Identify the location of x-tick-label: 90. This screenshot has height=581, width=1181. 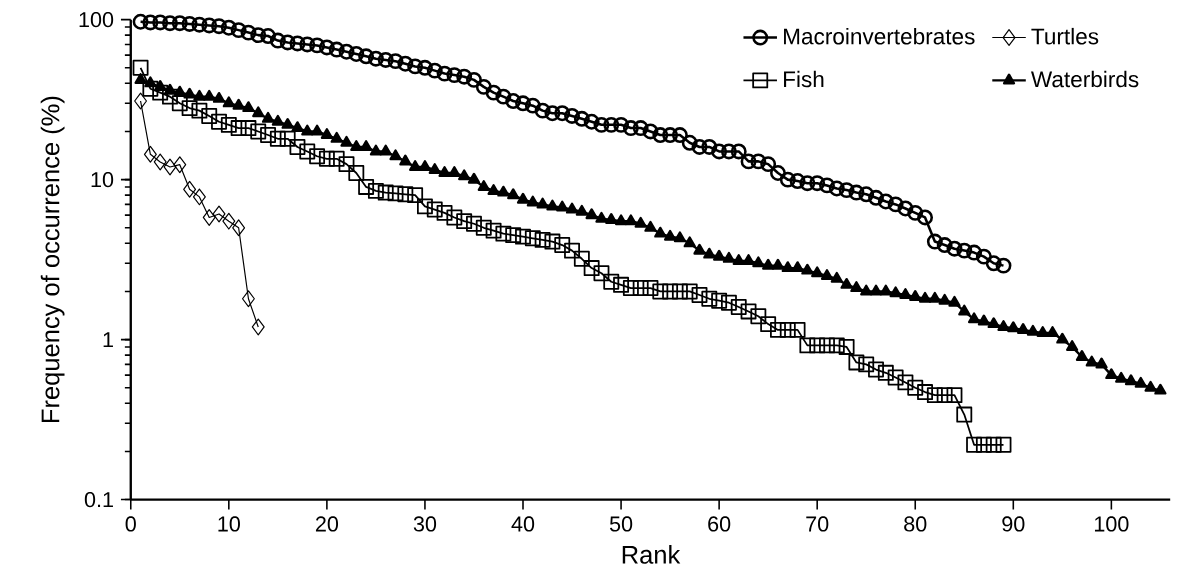
(1013, 524).